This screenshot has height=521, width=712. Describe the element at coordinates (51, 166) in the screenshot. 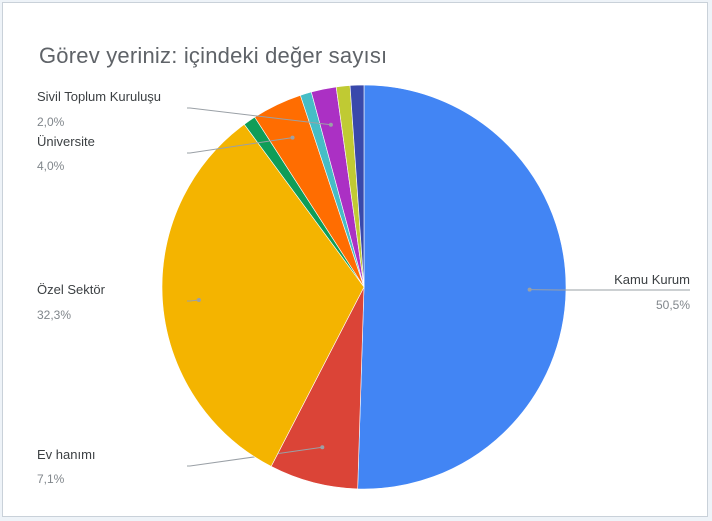

I see `slice-percent: 4,0%` at that location.